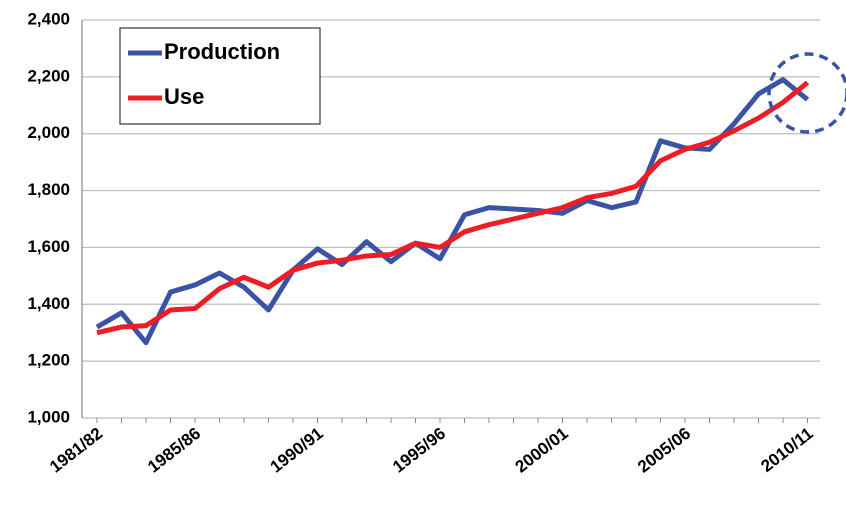 The image size is (846, 512). What do you see at coordinates (184, 96) in the screenshot?
I see `legend-label: Use` at bounding box center [184, 96].